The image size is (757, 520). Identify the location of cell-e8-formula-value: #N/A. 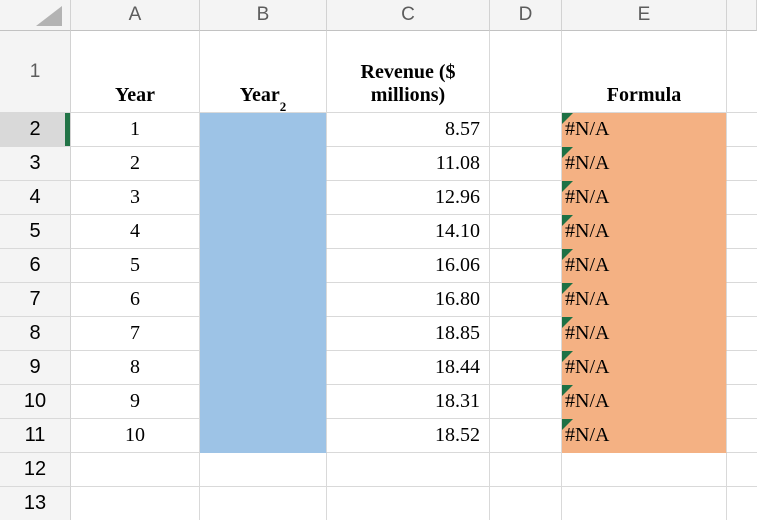
(644, 334).